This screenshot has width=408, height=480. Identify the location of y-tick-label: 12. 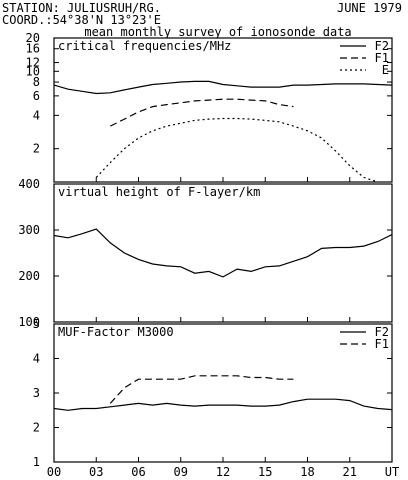
(33, 63).